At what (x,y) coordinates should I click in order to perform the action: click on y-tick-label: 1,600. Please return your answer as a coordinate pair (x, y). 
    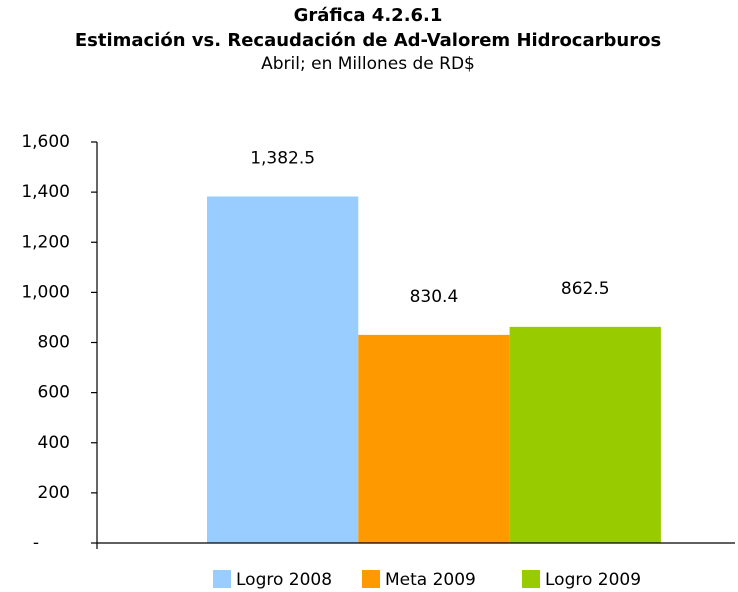
    Looking at the image, I should click on (45, 142).